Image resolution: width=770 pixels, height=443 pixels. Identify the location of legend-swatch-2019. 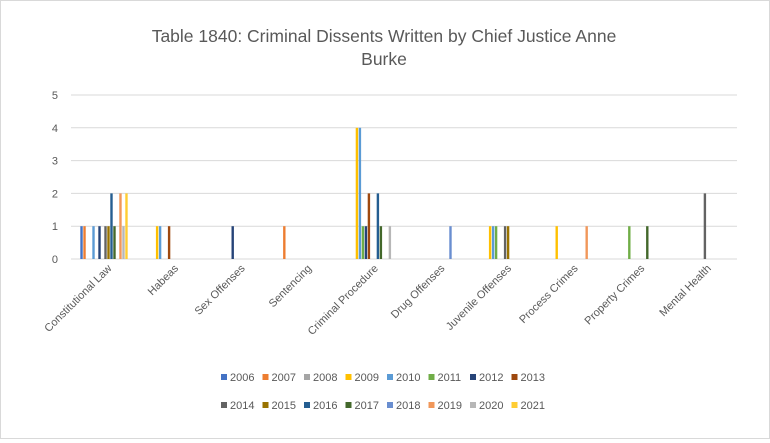
(431, 405).